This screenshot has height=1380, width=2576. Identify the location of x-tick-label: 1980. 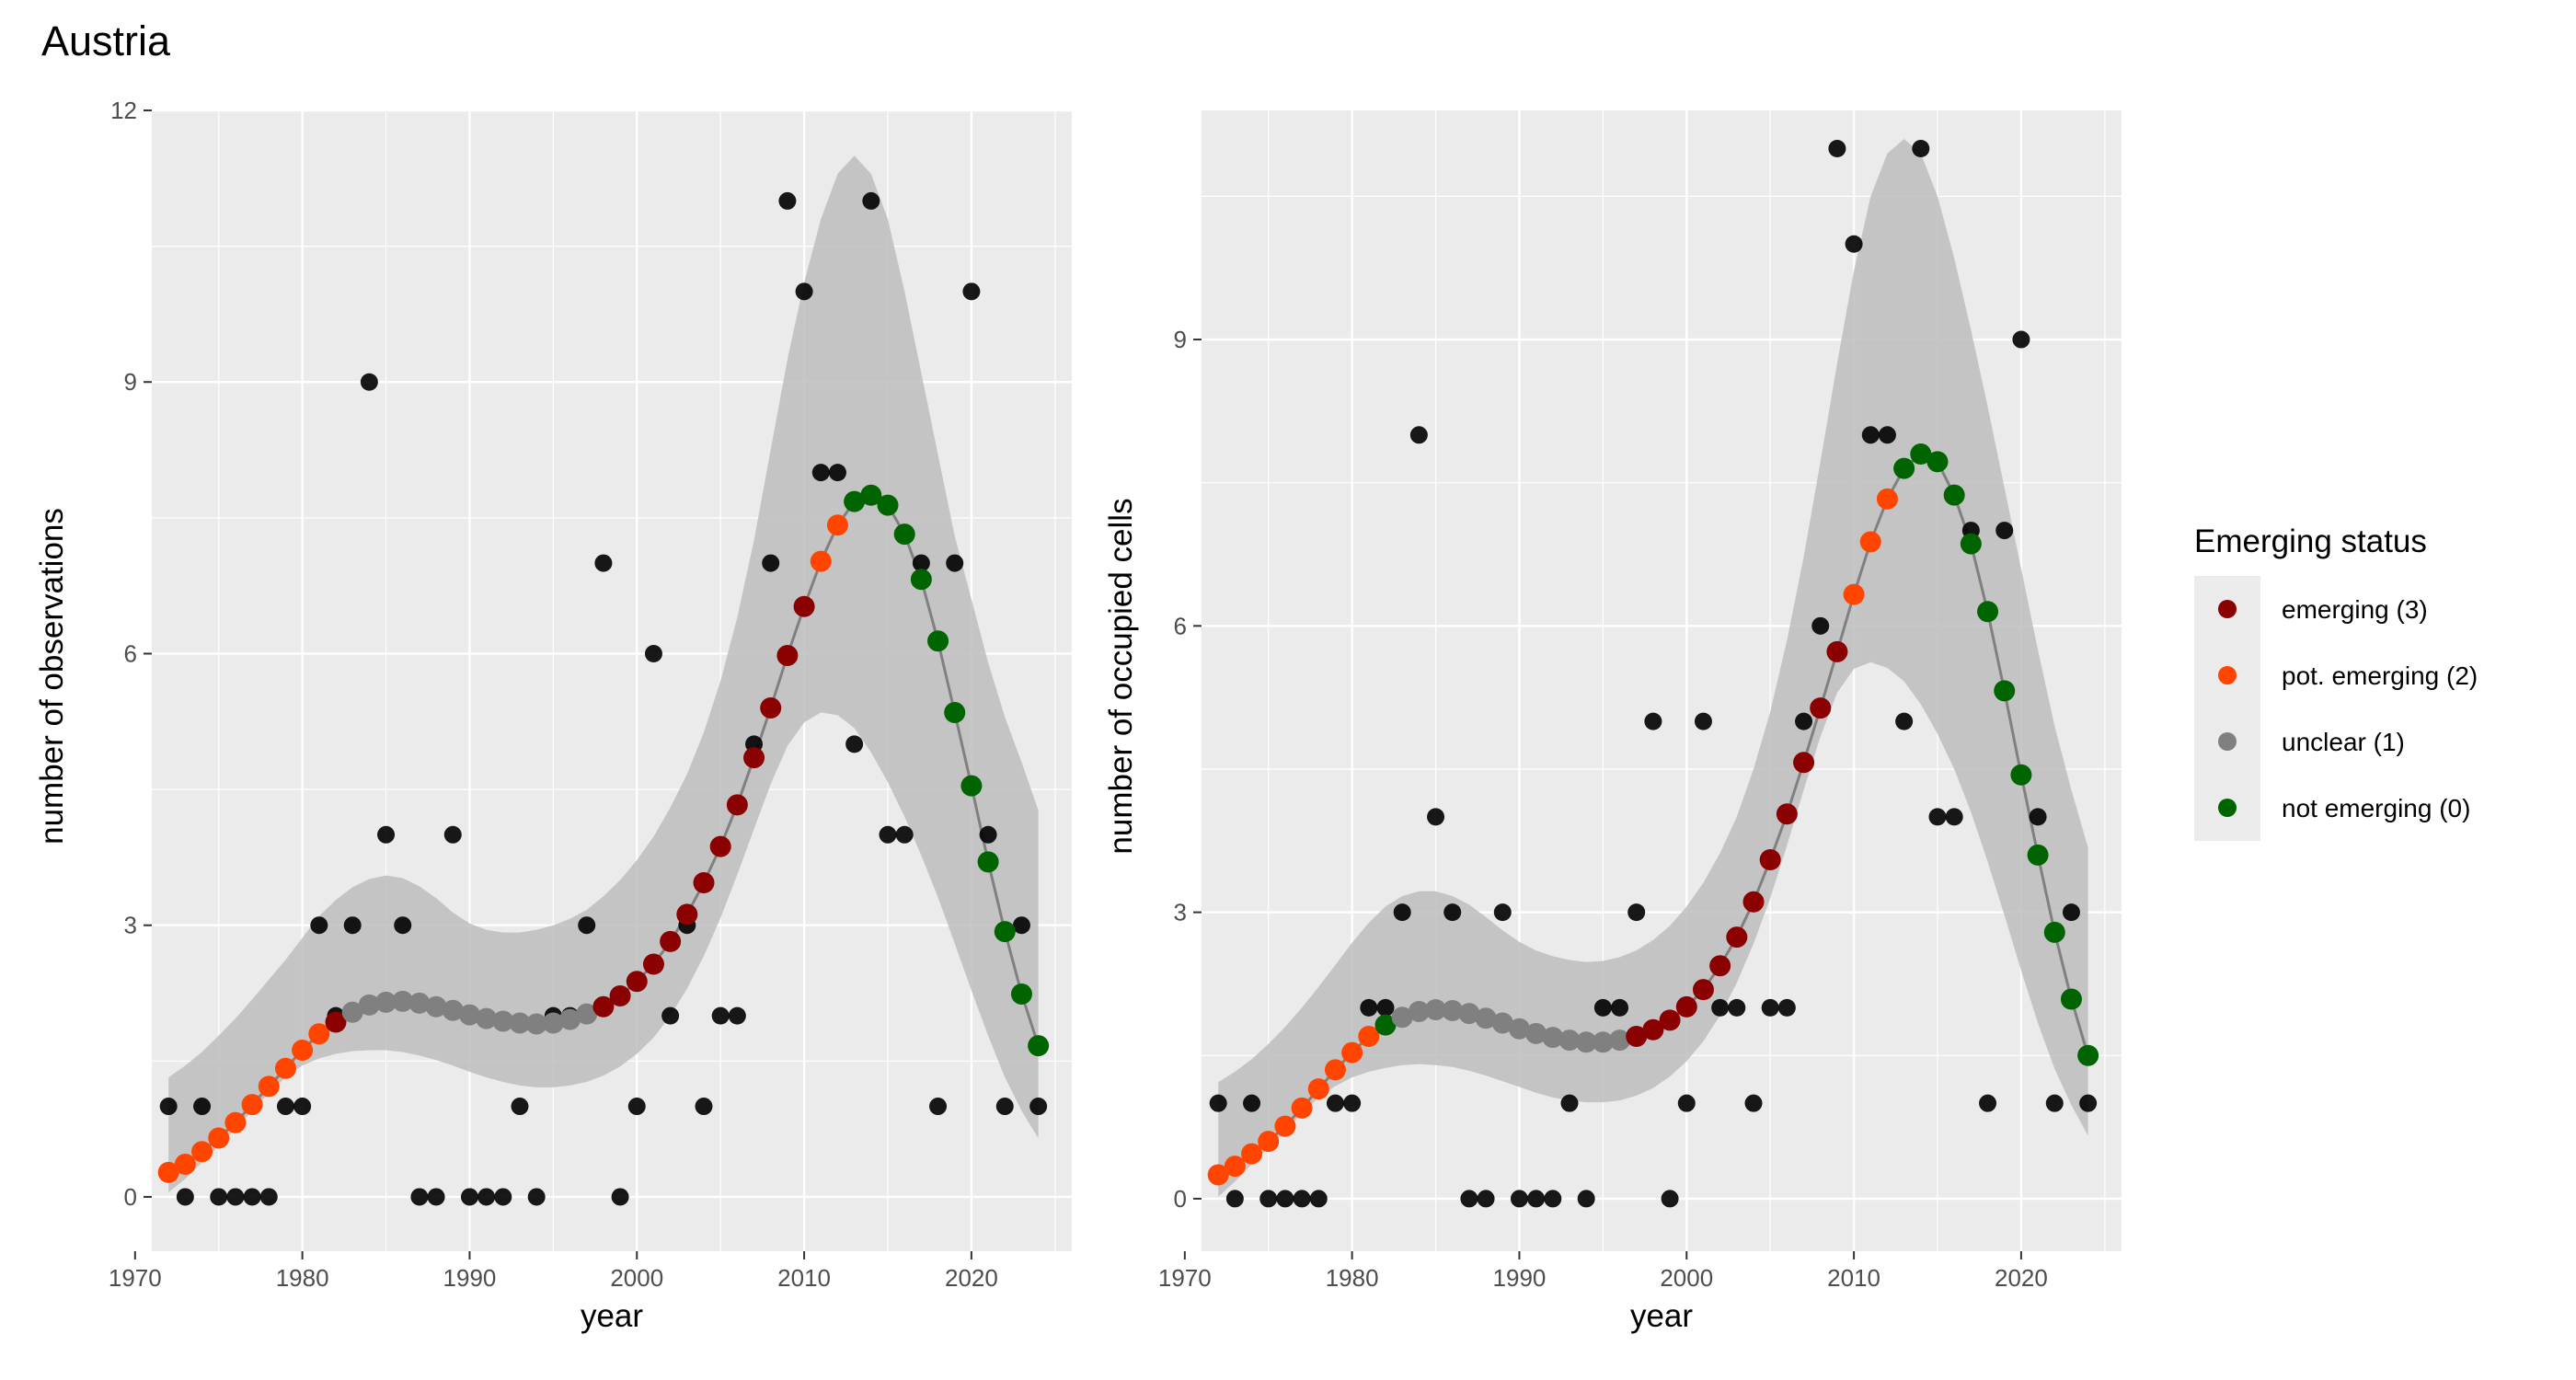
(302, 1278).